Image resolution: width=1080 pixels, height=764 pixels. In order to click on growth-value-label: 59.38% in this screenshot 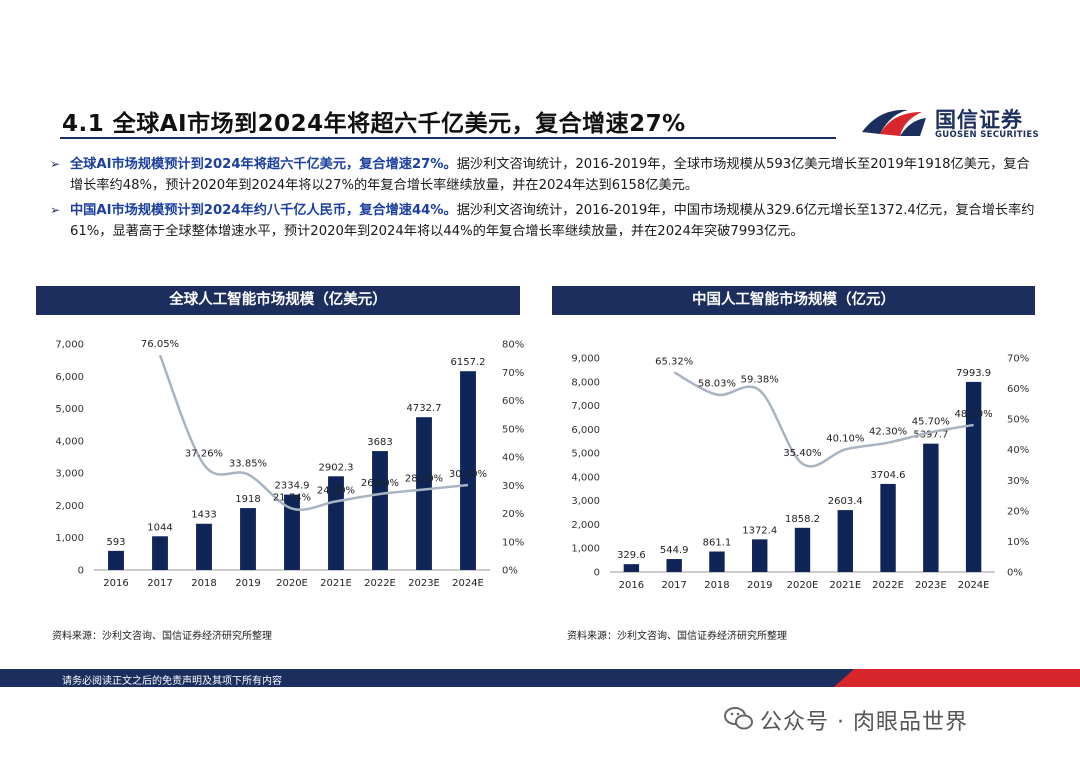, I will do `click(760, 379)`.